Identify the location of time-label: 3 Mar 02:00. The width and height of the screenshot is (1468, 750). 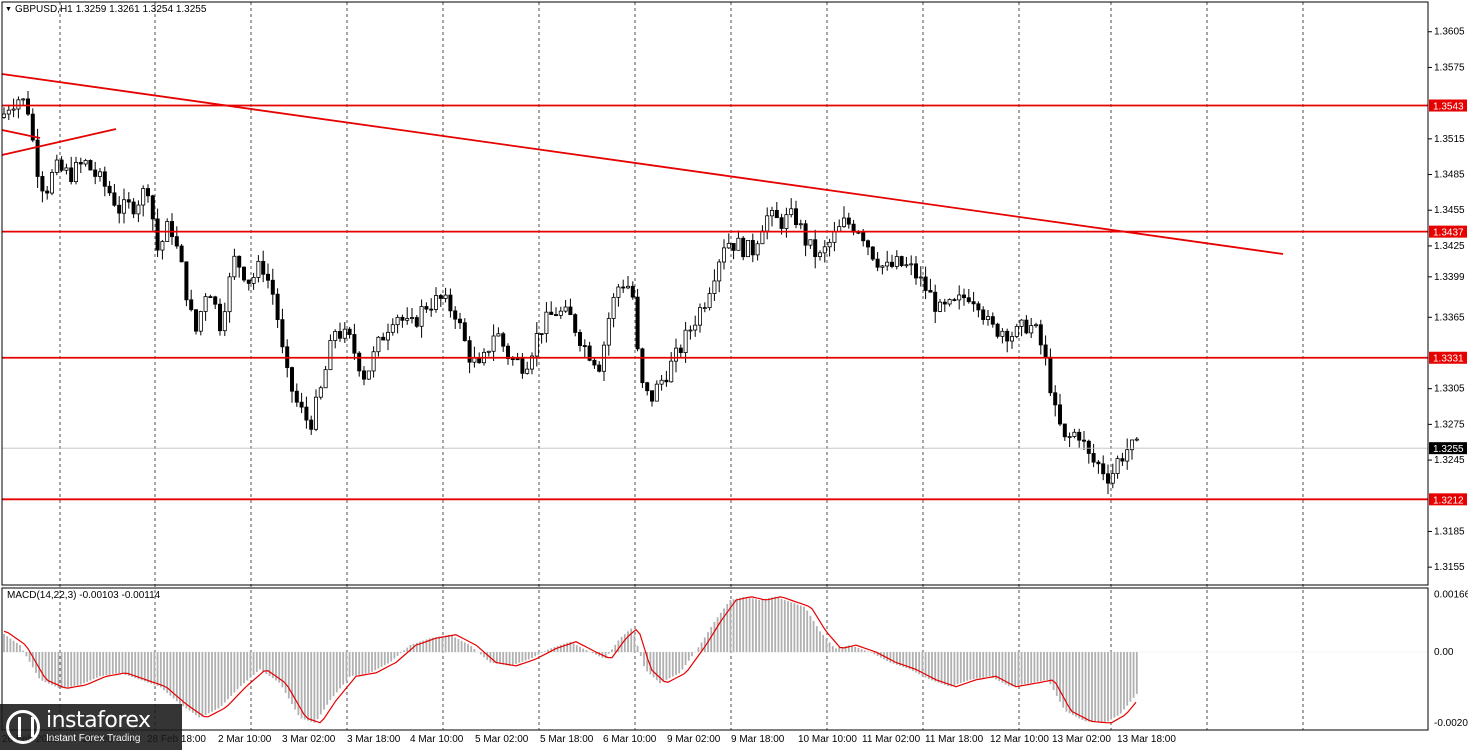
(309, 739).